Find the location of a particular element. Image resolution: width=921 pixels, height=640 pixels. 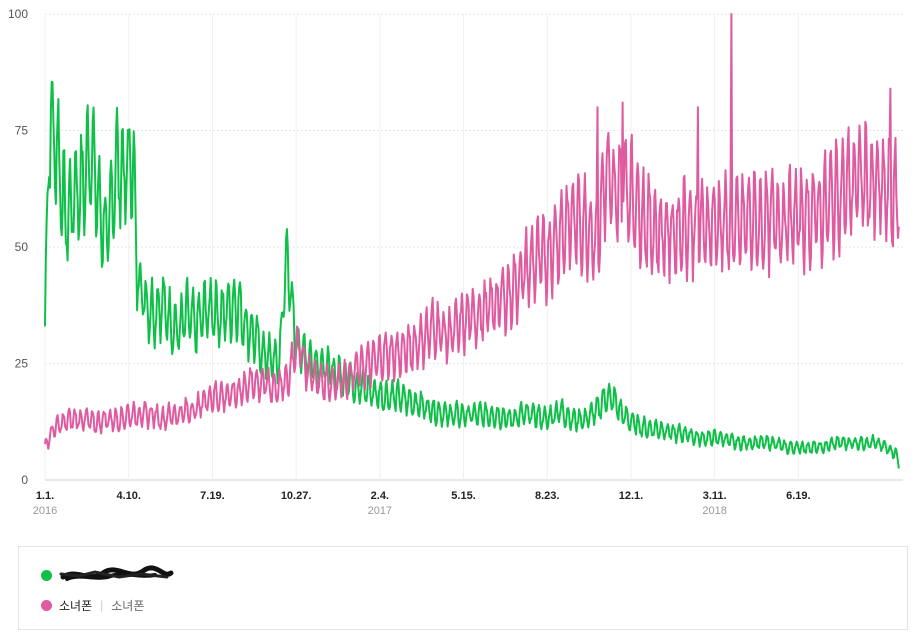

y-tick-label: 25 is located at coordinates (22, 364).